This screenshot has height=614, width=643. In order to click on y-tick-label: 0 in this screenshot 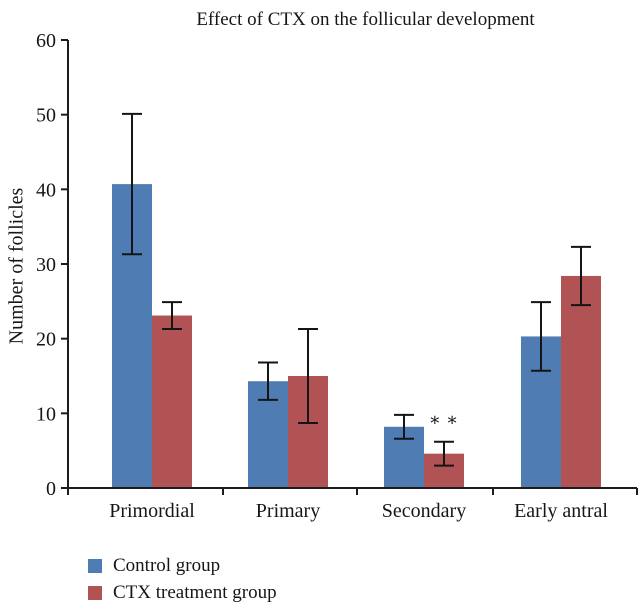, I will do `click(51, 489)`.